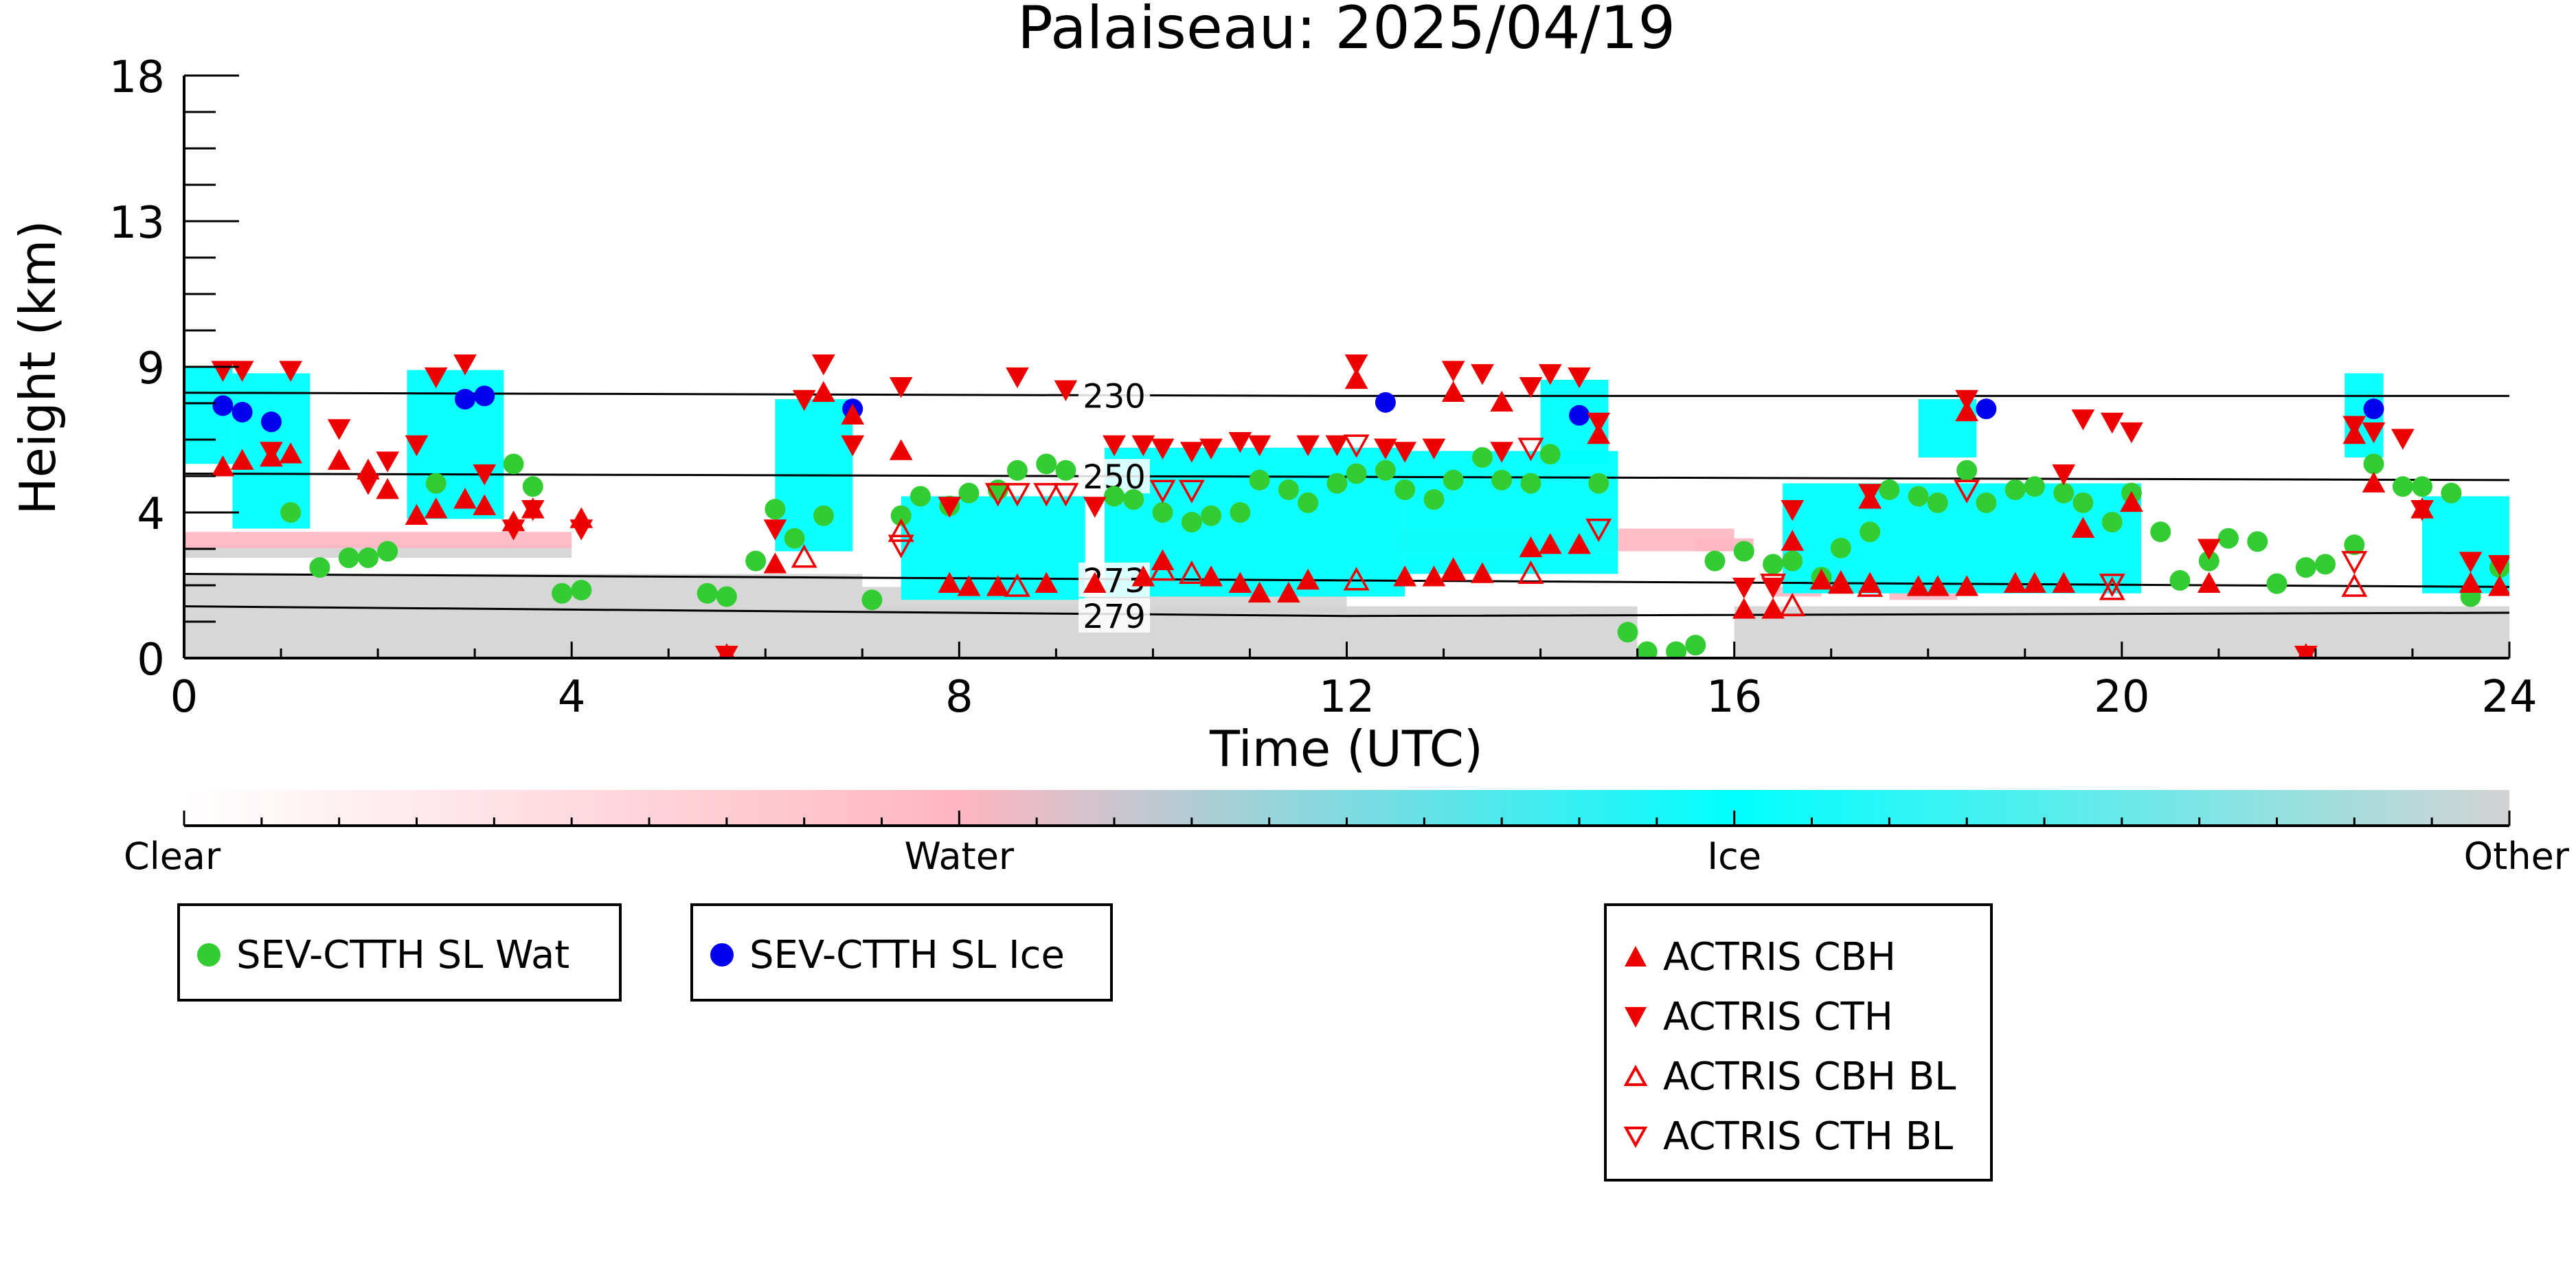 The height and width of the screenshot is (1288, 2576). Describe the element at coordinates (209, 955) in the screenshot. I see `green-circle-icon` at that location.